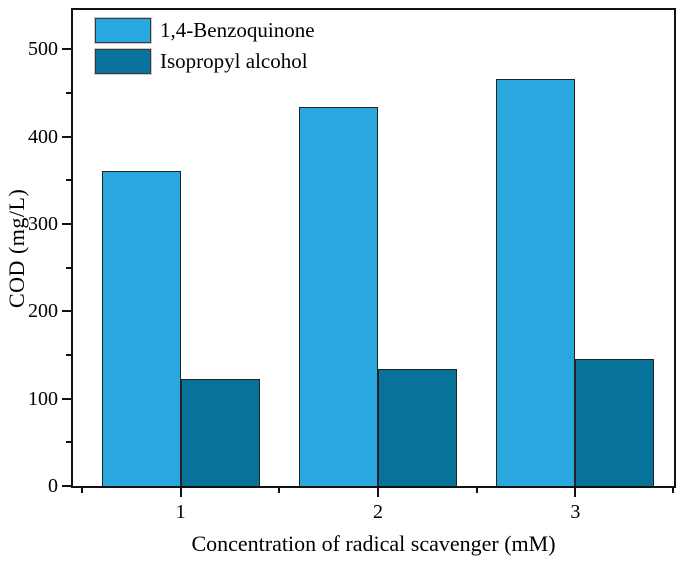 This screenshot has width=685, height=566. I want to click on legend: 1,4-Benzoquinone Isopropyl alcohol, so click(204, 47).